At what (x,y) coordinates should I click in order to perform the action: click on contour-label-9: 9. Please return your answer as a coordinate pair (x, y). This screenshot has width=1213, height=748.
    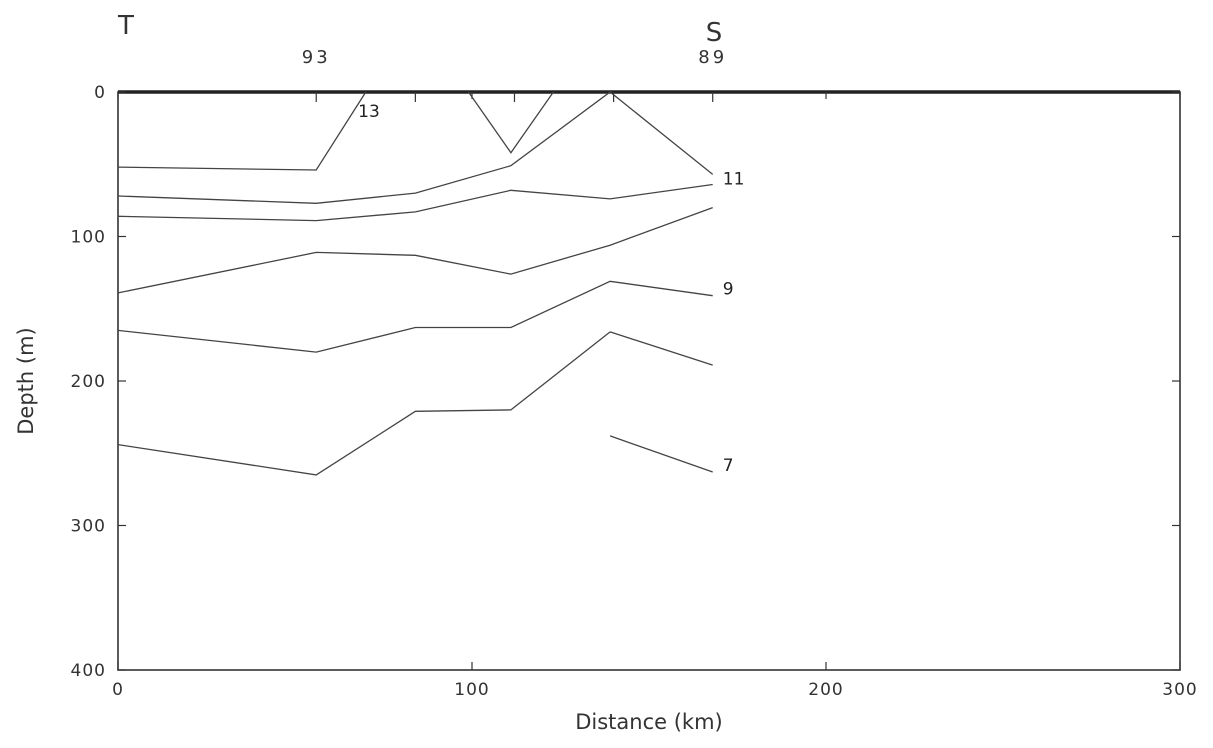
    Looking at the image, I should click on (728, 290).